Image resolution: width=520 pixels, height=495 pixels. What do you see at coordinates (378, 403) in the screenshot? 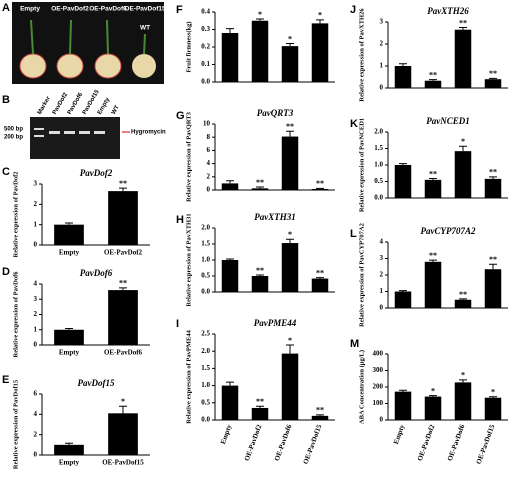
I see `y-tick-label: 100` at bounding box center [378, 403].